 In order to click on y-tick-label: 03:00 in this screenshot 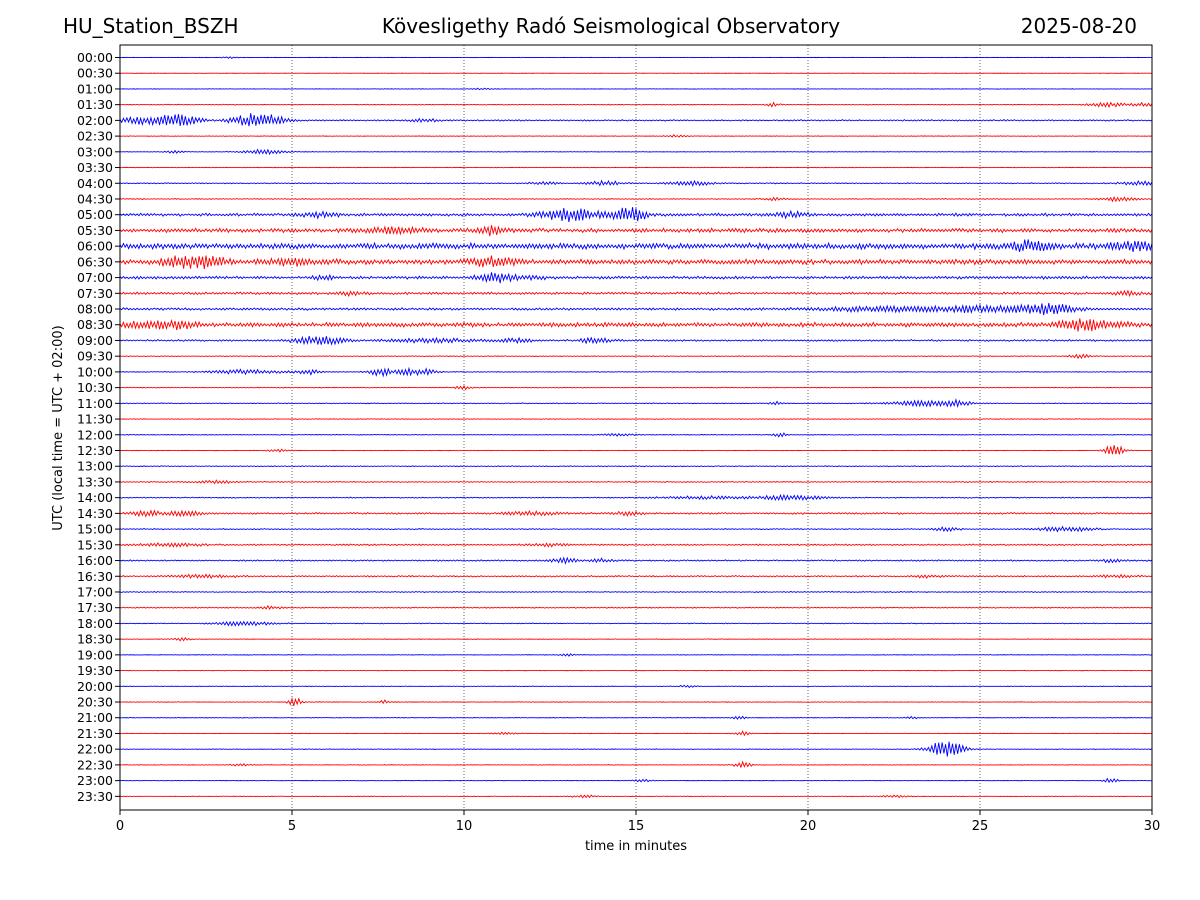, I will do `click(95, 151)`.